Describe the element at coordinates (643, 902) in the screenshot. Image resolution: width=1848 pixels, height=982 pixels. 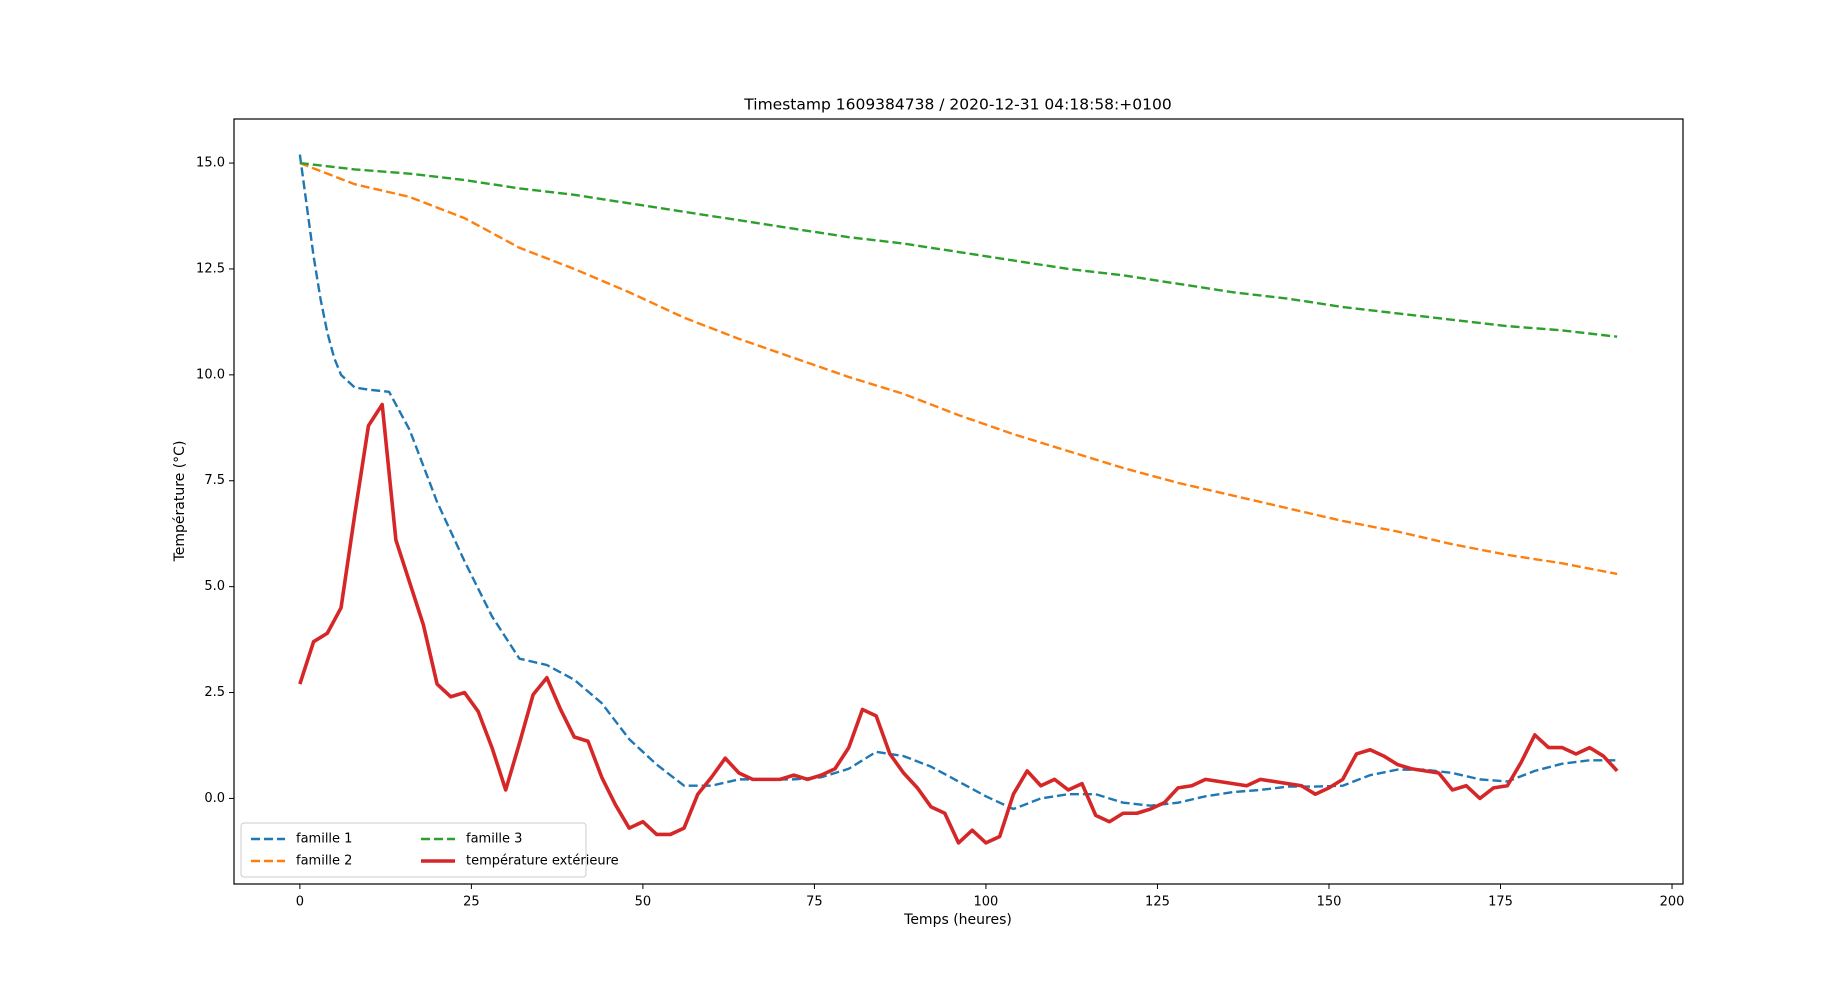
I see `x-tick-label: 50` at that location.